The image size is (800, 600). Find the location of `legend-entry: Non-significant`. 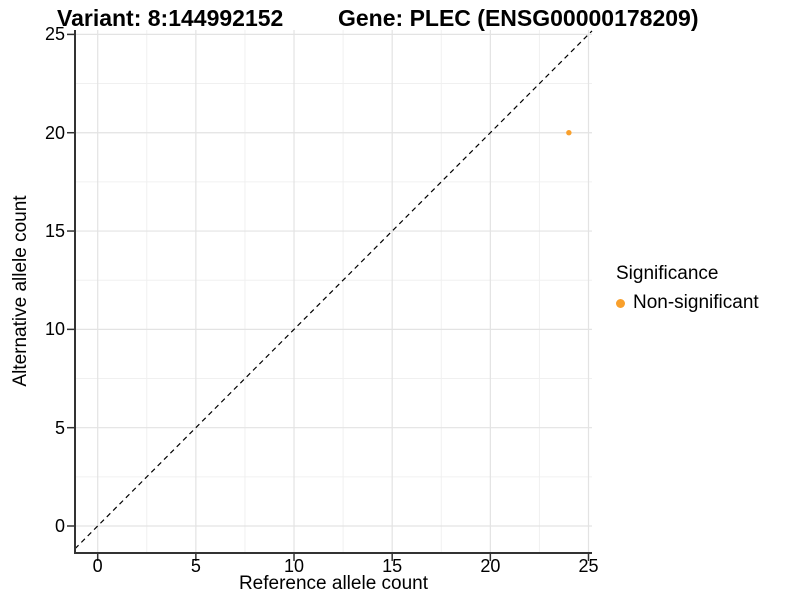

legend-entry: Non-significant is located at coordinates (687, 303).